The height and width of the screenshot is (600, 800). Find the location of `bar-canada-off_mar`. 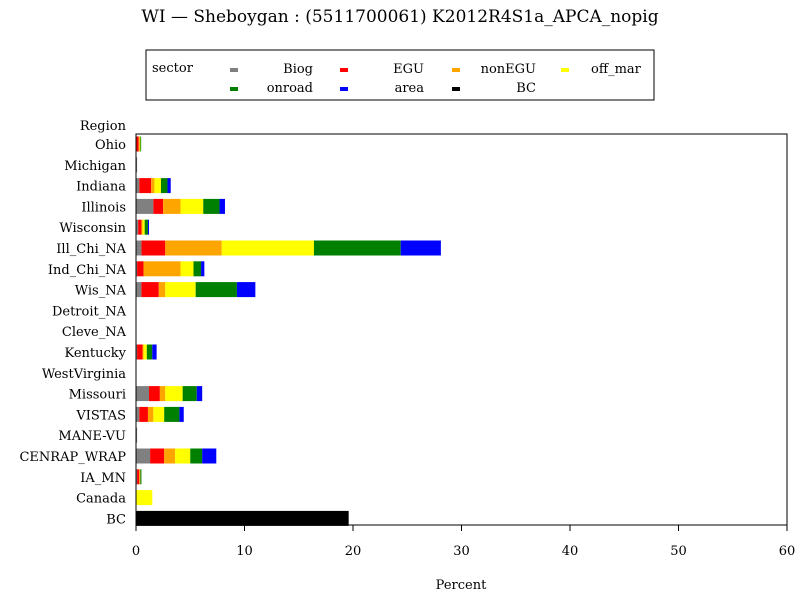

bar-canada-off_mar is located at coordinates (144, 498).